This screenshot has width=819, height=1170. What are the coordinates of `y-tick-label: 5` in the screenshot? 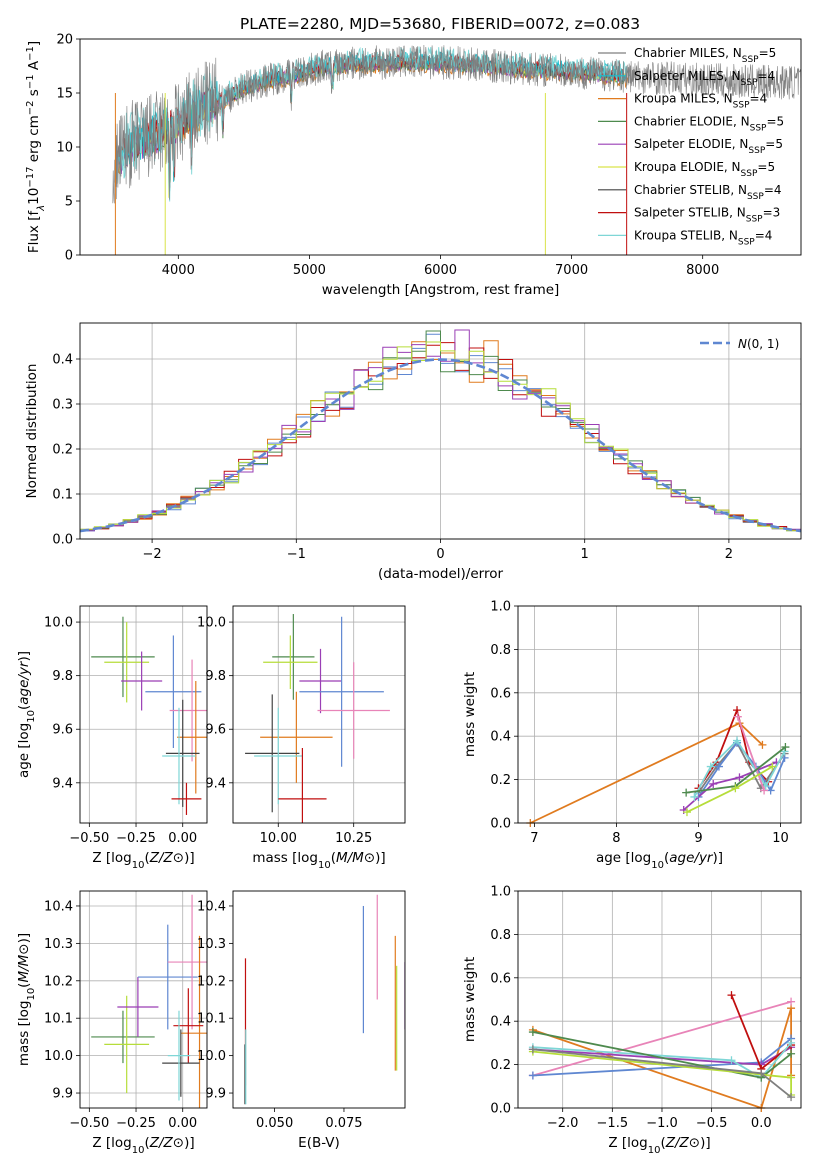 It's located at (69, 202).